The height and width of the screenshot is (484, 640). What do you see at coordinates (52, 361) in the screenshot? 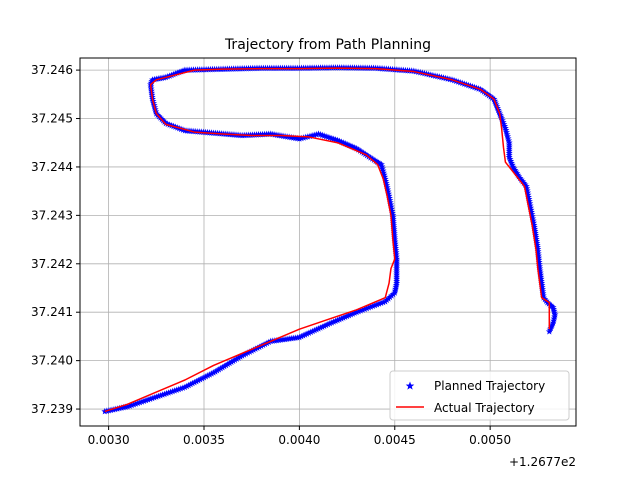
I see `y-tick-label: 37.240` at bounding box center [52, 361].